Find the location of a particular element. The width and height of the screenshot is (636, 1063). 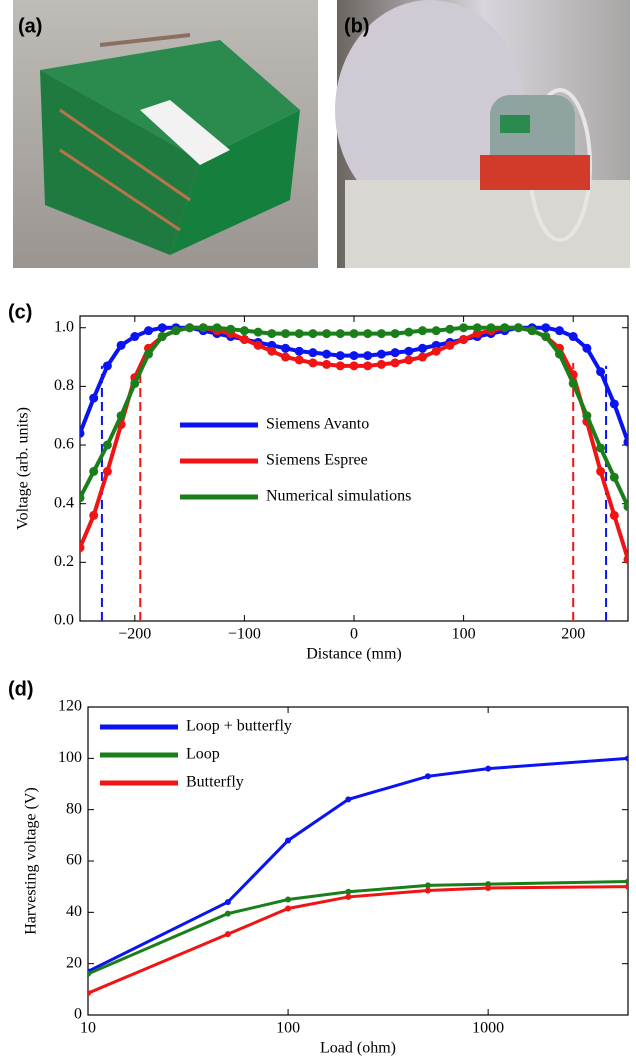

y-tick-label: 0 is located at coordinates (78, 1014).